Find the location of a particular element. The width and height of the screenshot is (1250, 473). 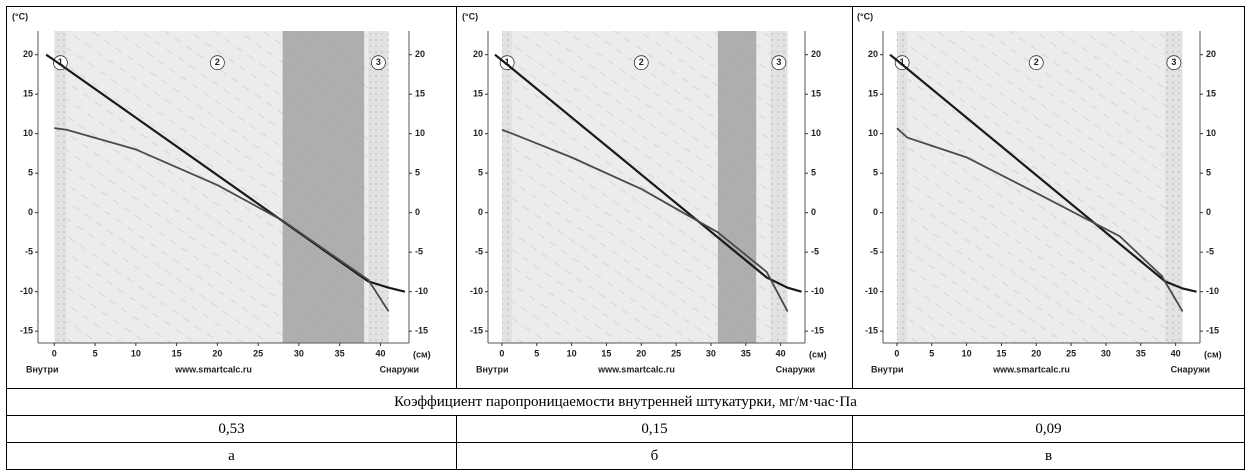

value-cell: 0,53 is located at coordinates (231, 429).